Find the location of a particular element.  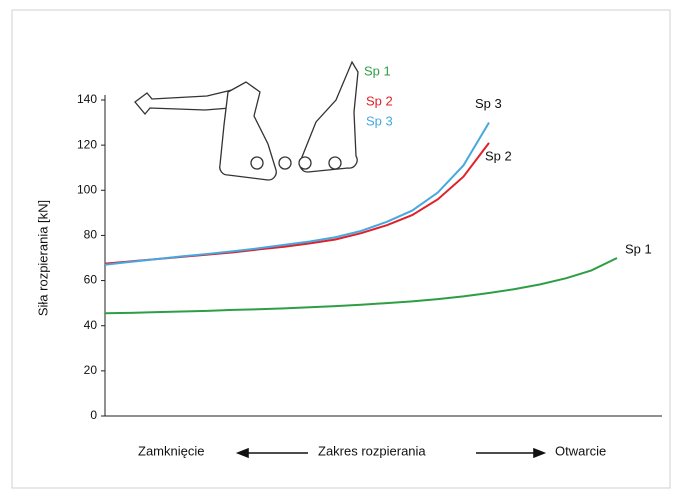

y-tick-label: 20 is located at coordinates (91, 370).